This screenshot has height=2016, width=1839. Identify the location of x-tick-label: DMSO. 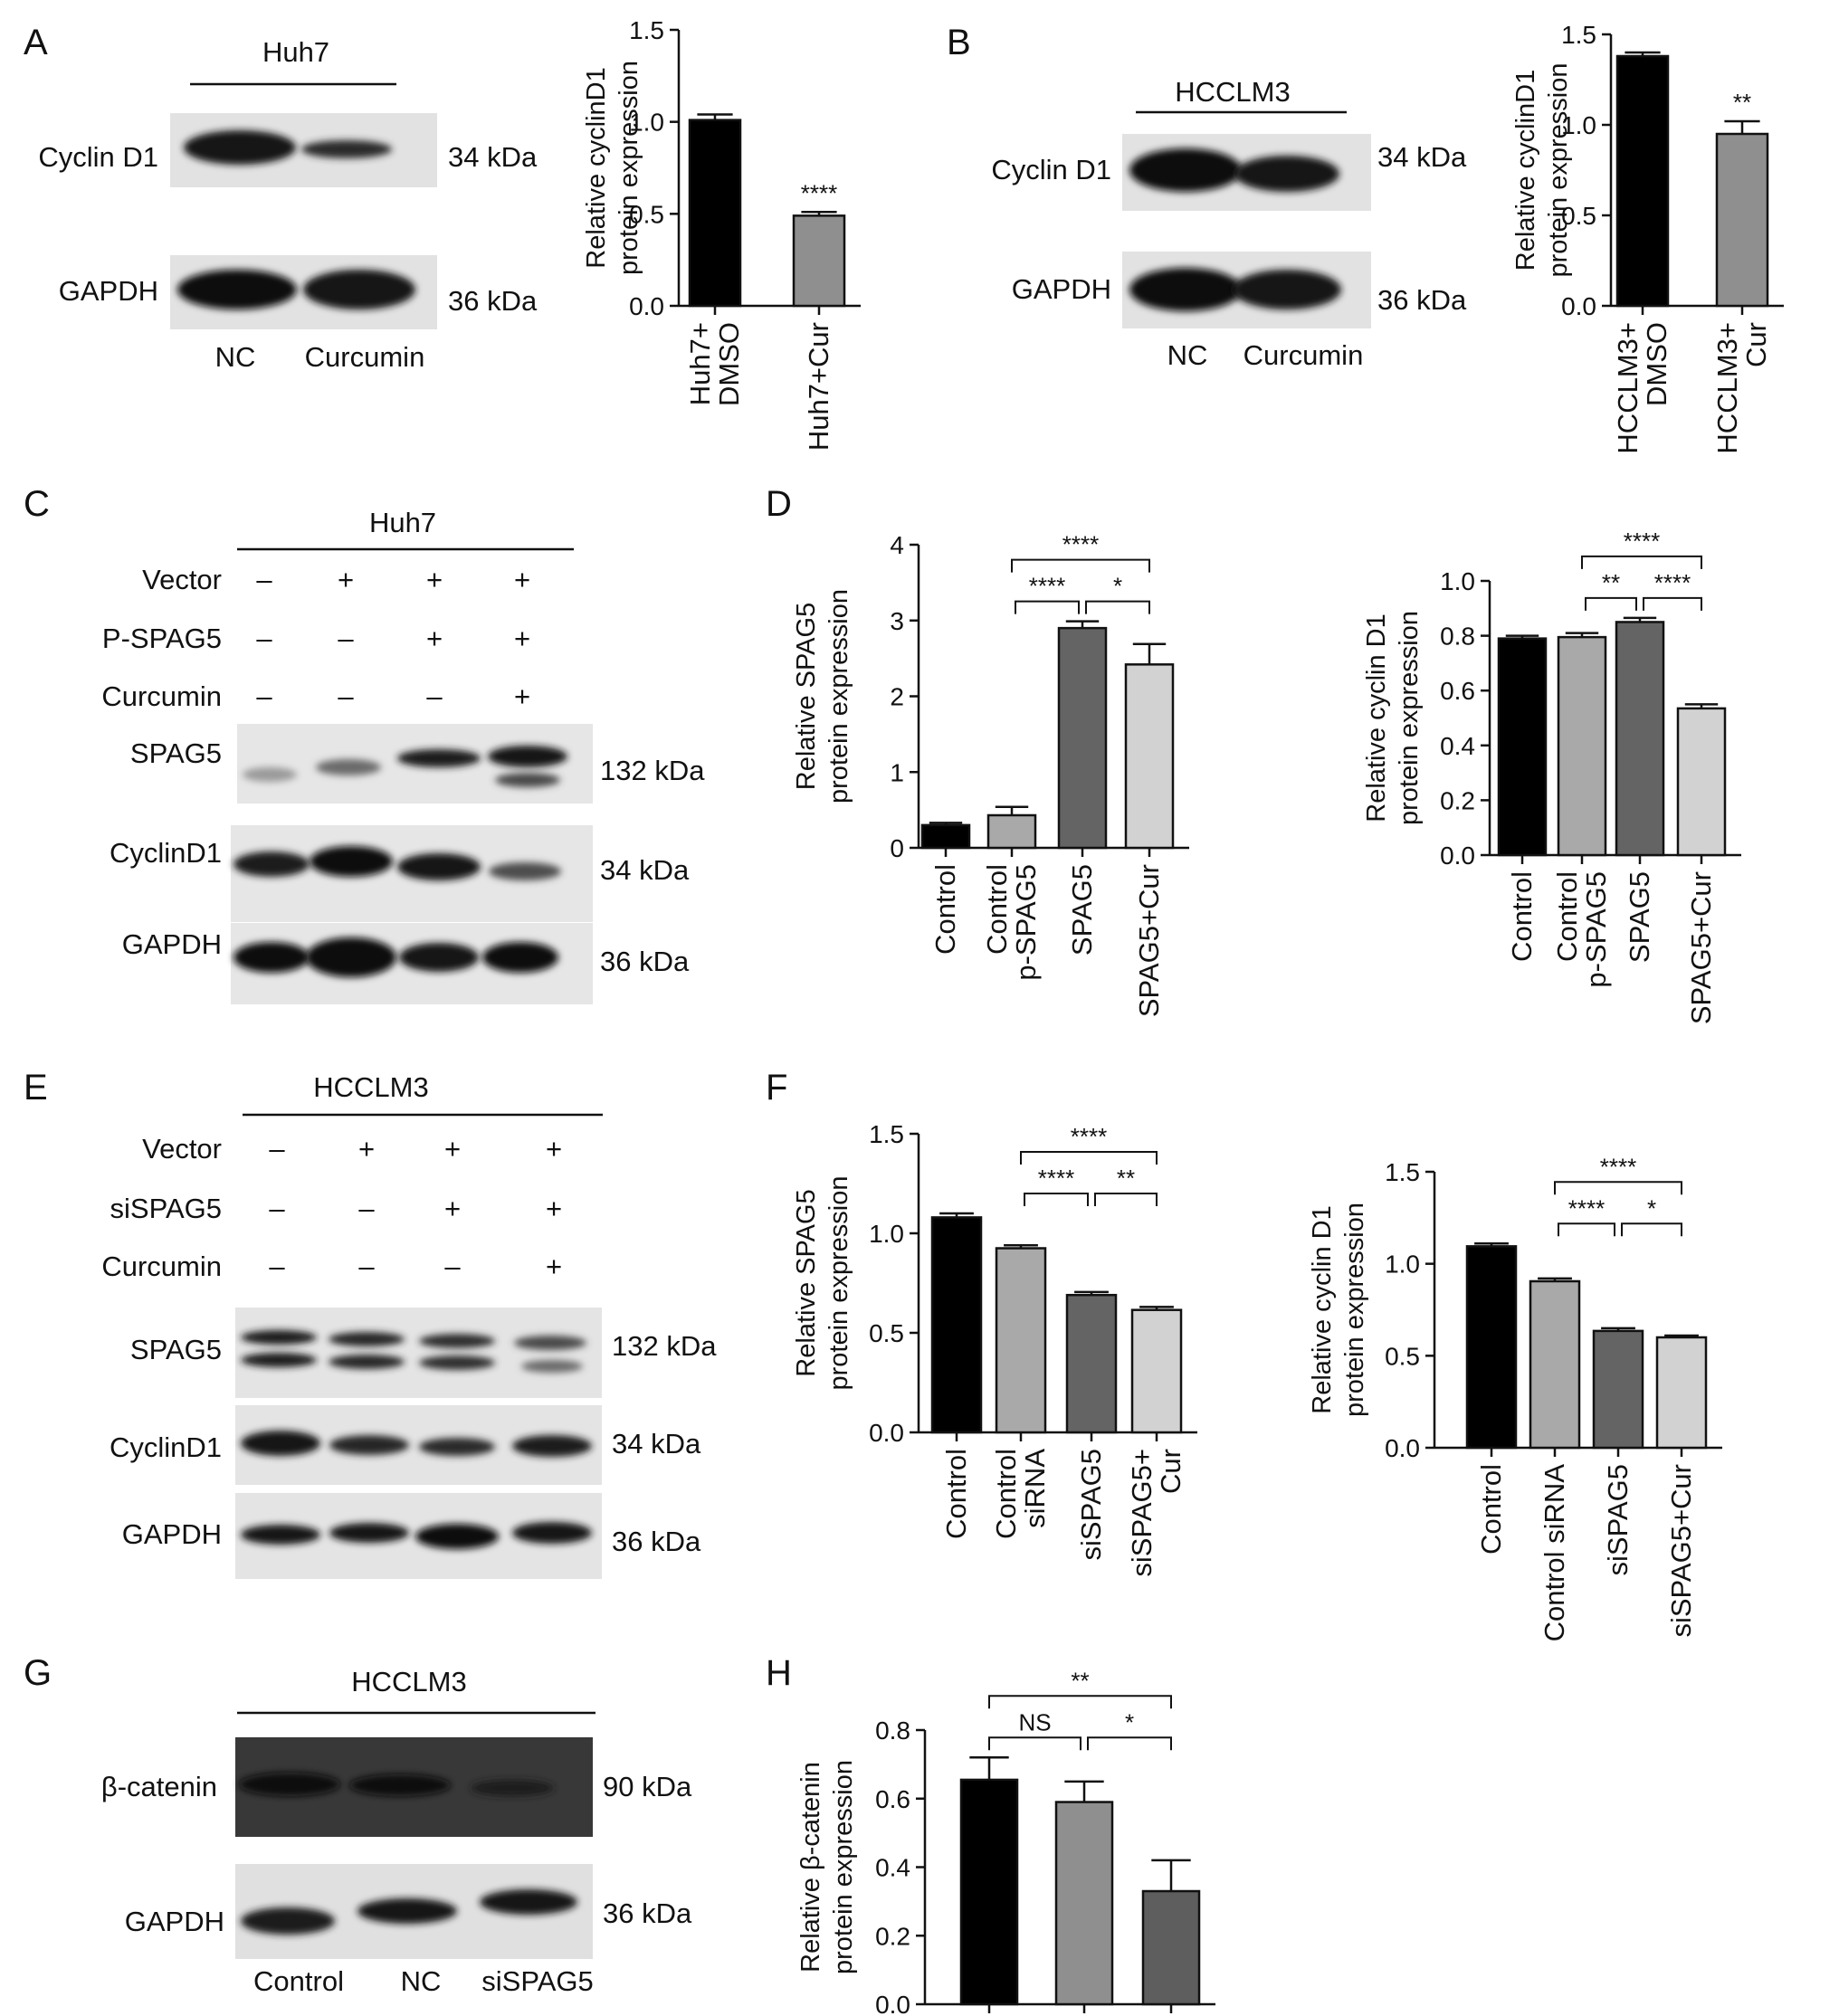
(729, 364).